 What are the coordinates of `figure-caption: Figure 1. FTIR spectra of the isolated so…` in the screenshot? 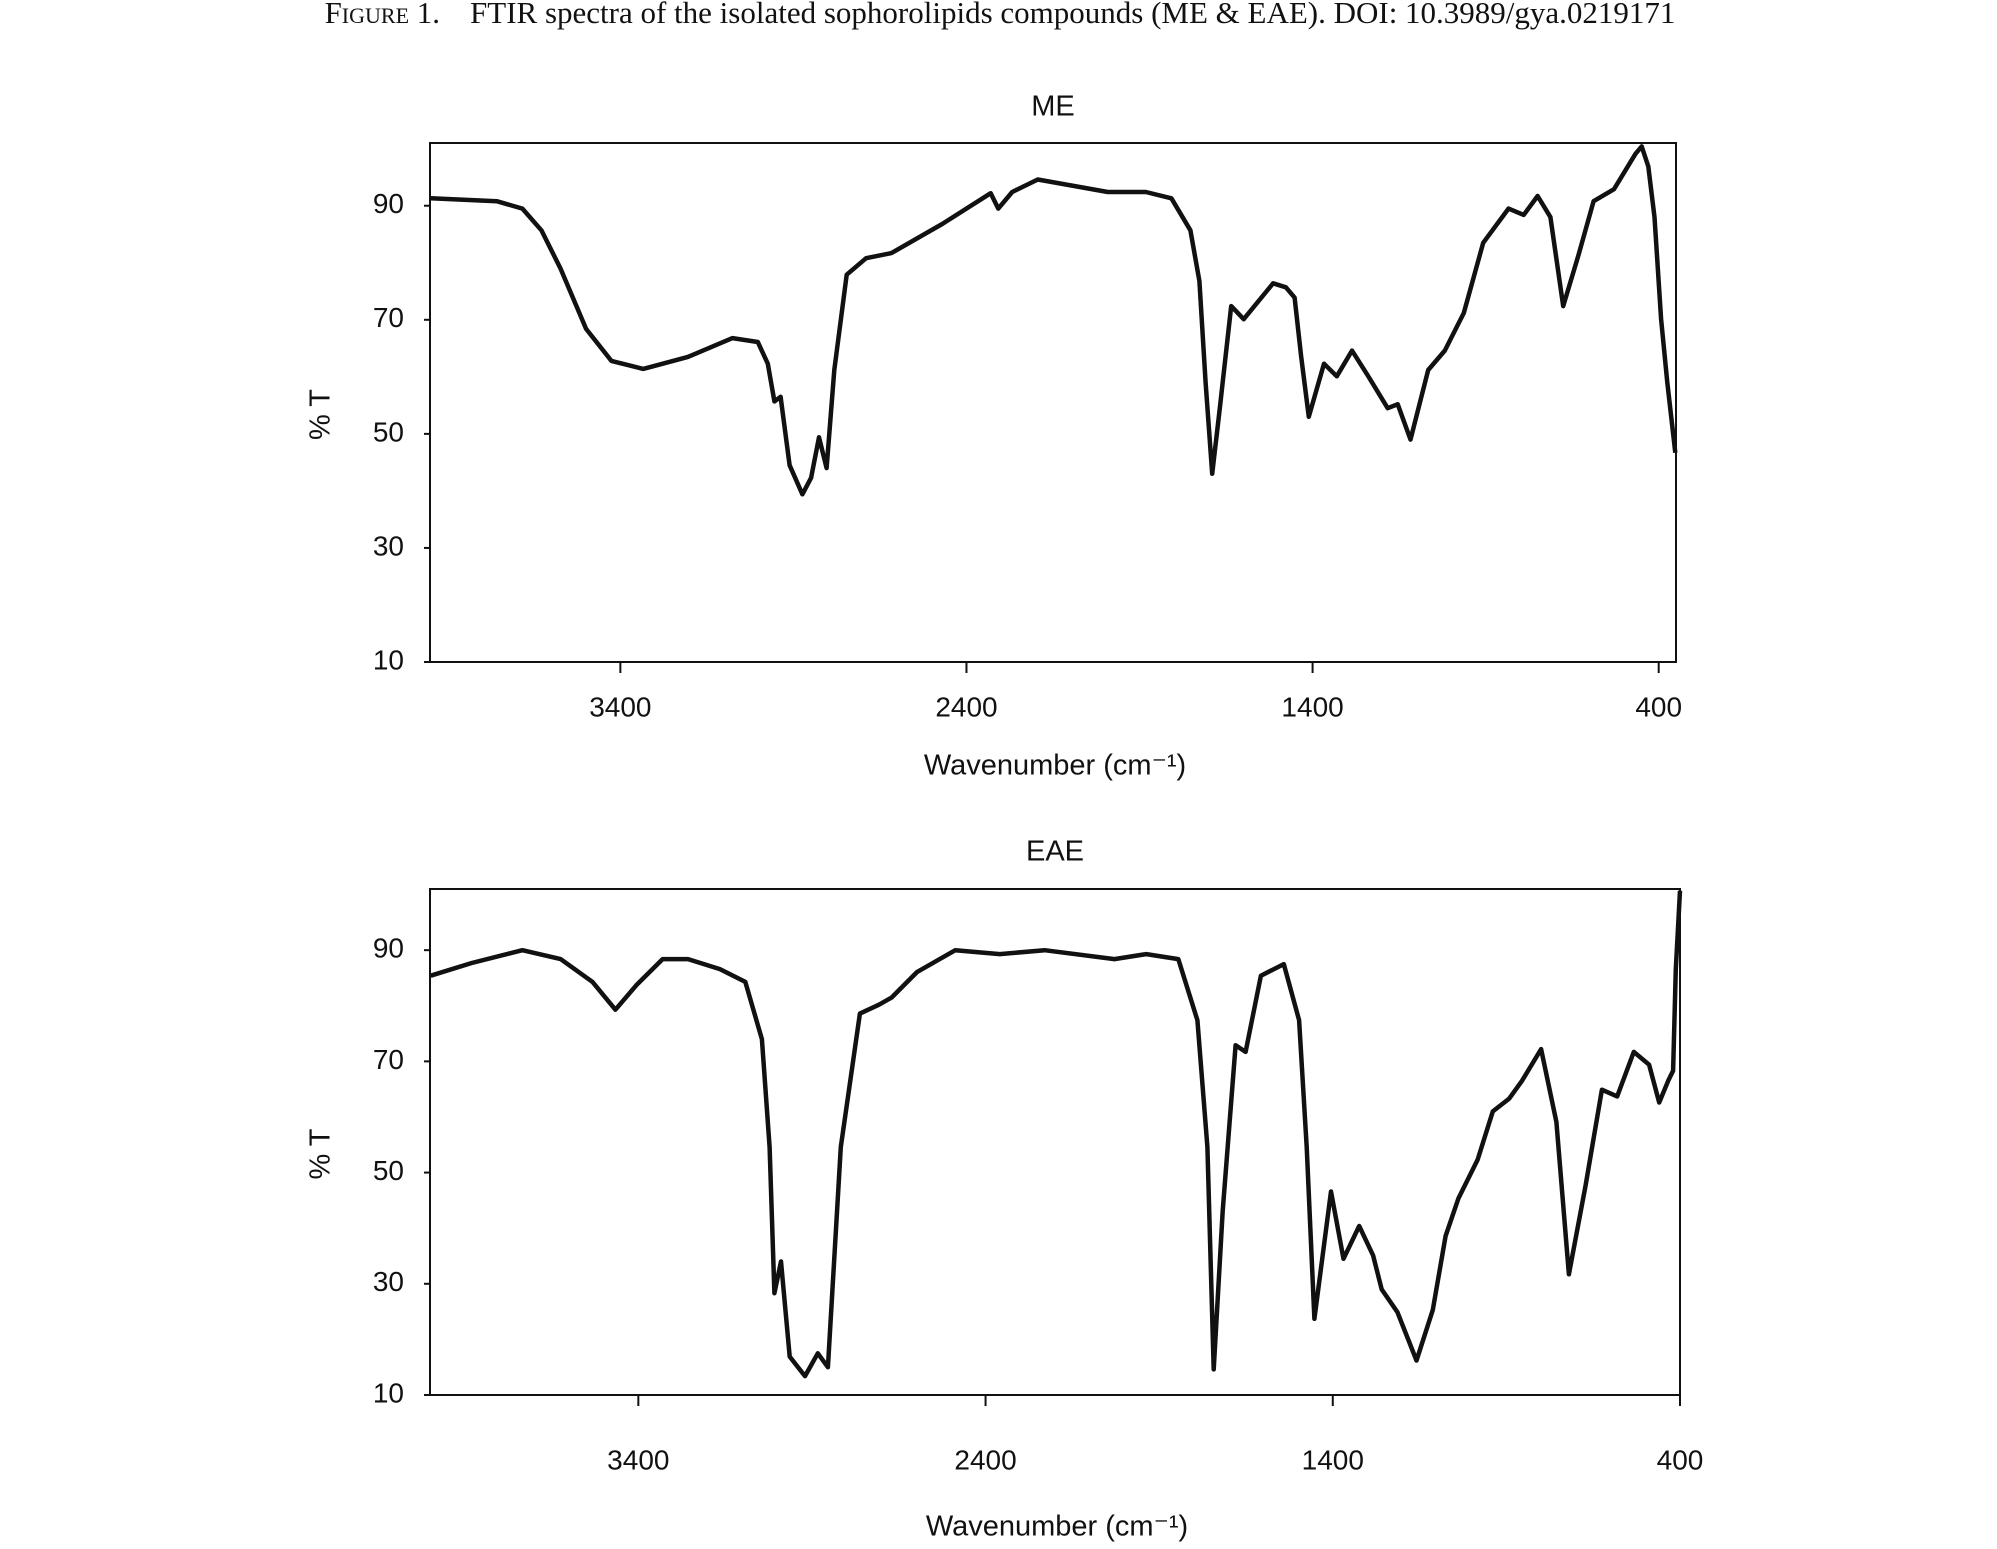 It's located at (1000, 15).